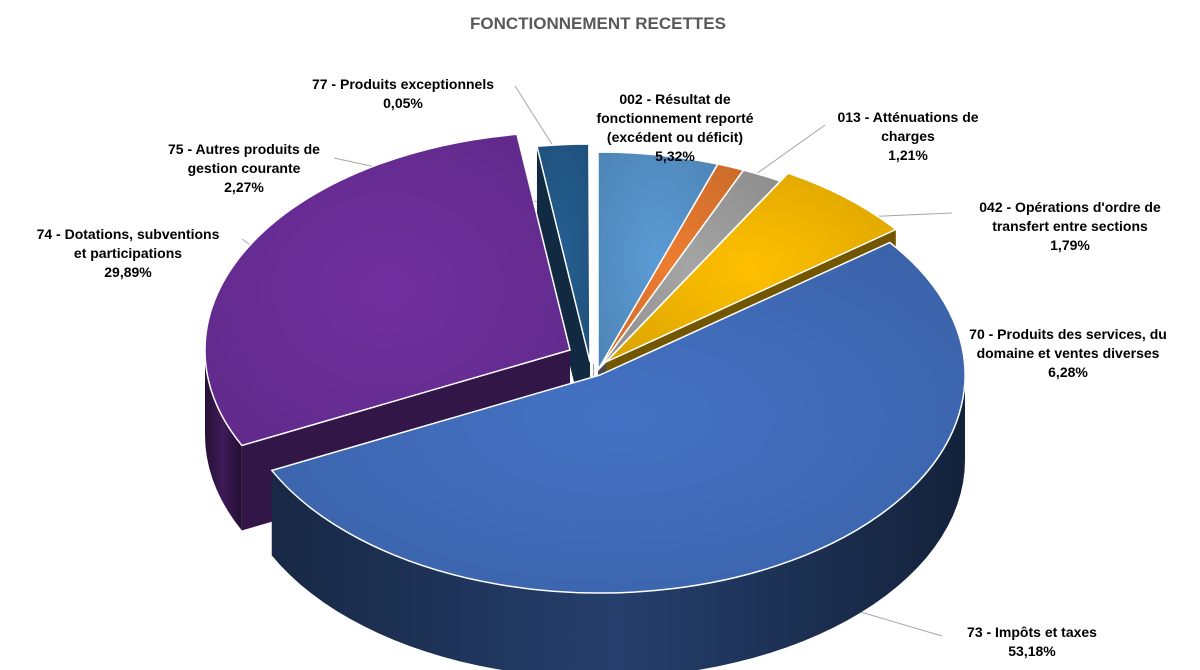  Describe the element at coordinates (674, 118) in the screenshot. I see `slice-name-label: fonctionnement reporté` at that location.